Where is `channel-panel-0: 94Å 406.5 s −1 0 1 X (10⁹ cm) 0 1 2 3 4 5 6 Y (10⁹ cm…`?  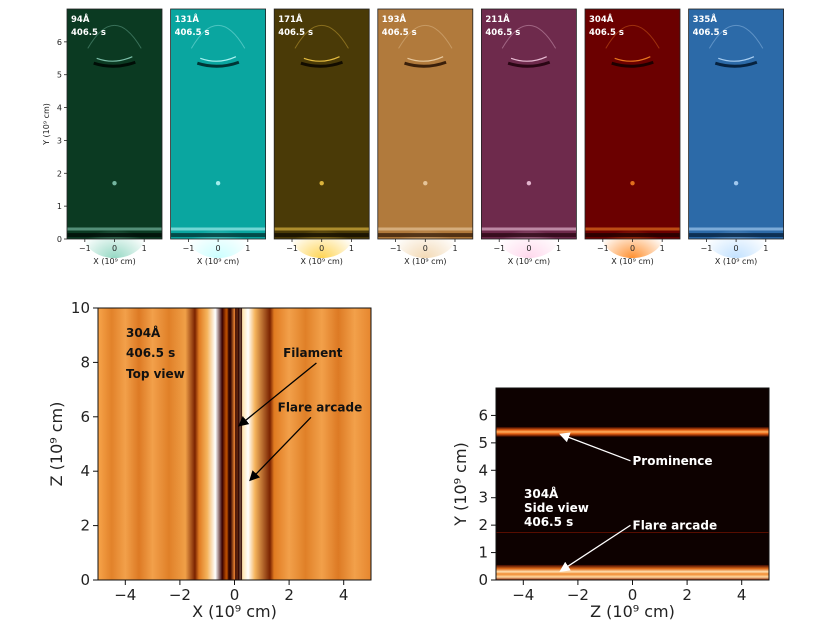 channel-panel-0: 94Å 406.5 s −1 0 1 X (10⁹ cm) 0 1 2 3 4 5 6 Y (10⁹ cm… is located at coordinates (102, 137).